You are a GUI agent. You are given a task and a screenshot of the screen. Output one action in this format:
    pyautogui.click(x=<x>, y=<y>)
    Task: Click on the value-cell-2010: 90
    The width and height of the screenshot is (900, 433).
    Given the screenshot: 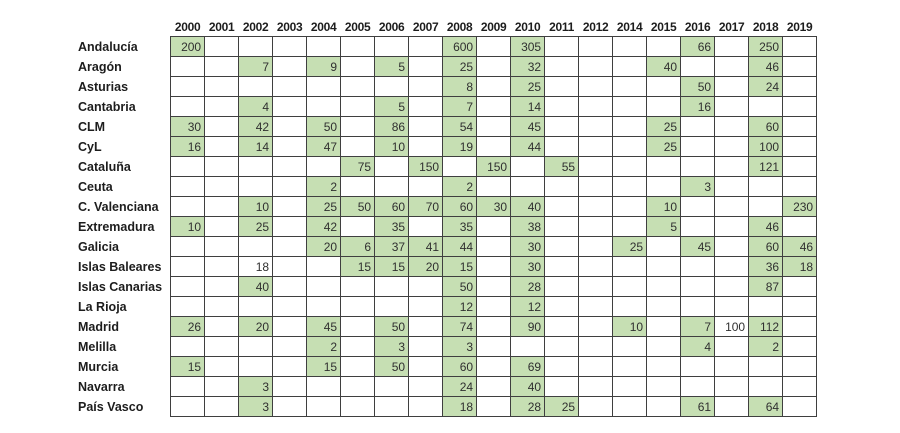 What is the action you would take?
    pyautogui.click(x=528, y=326)
    